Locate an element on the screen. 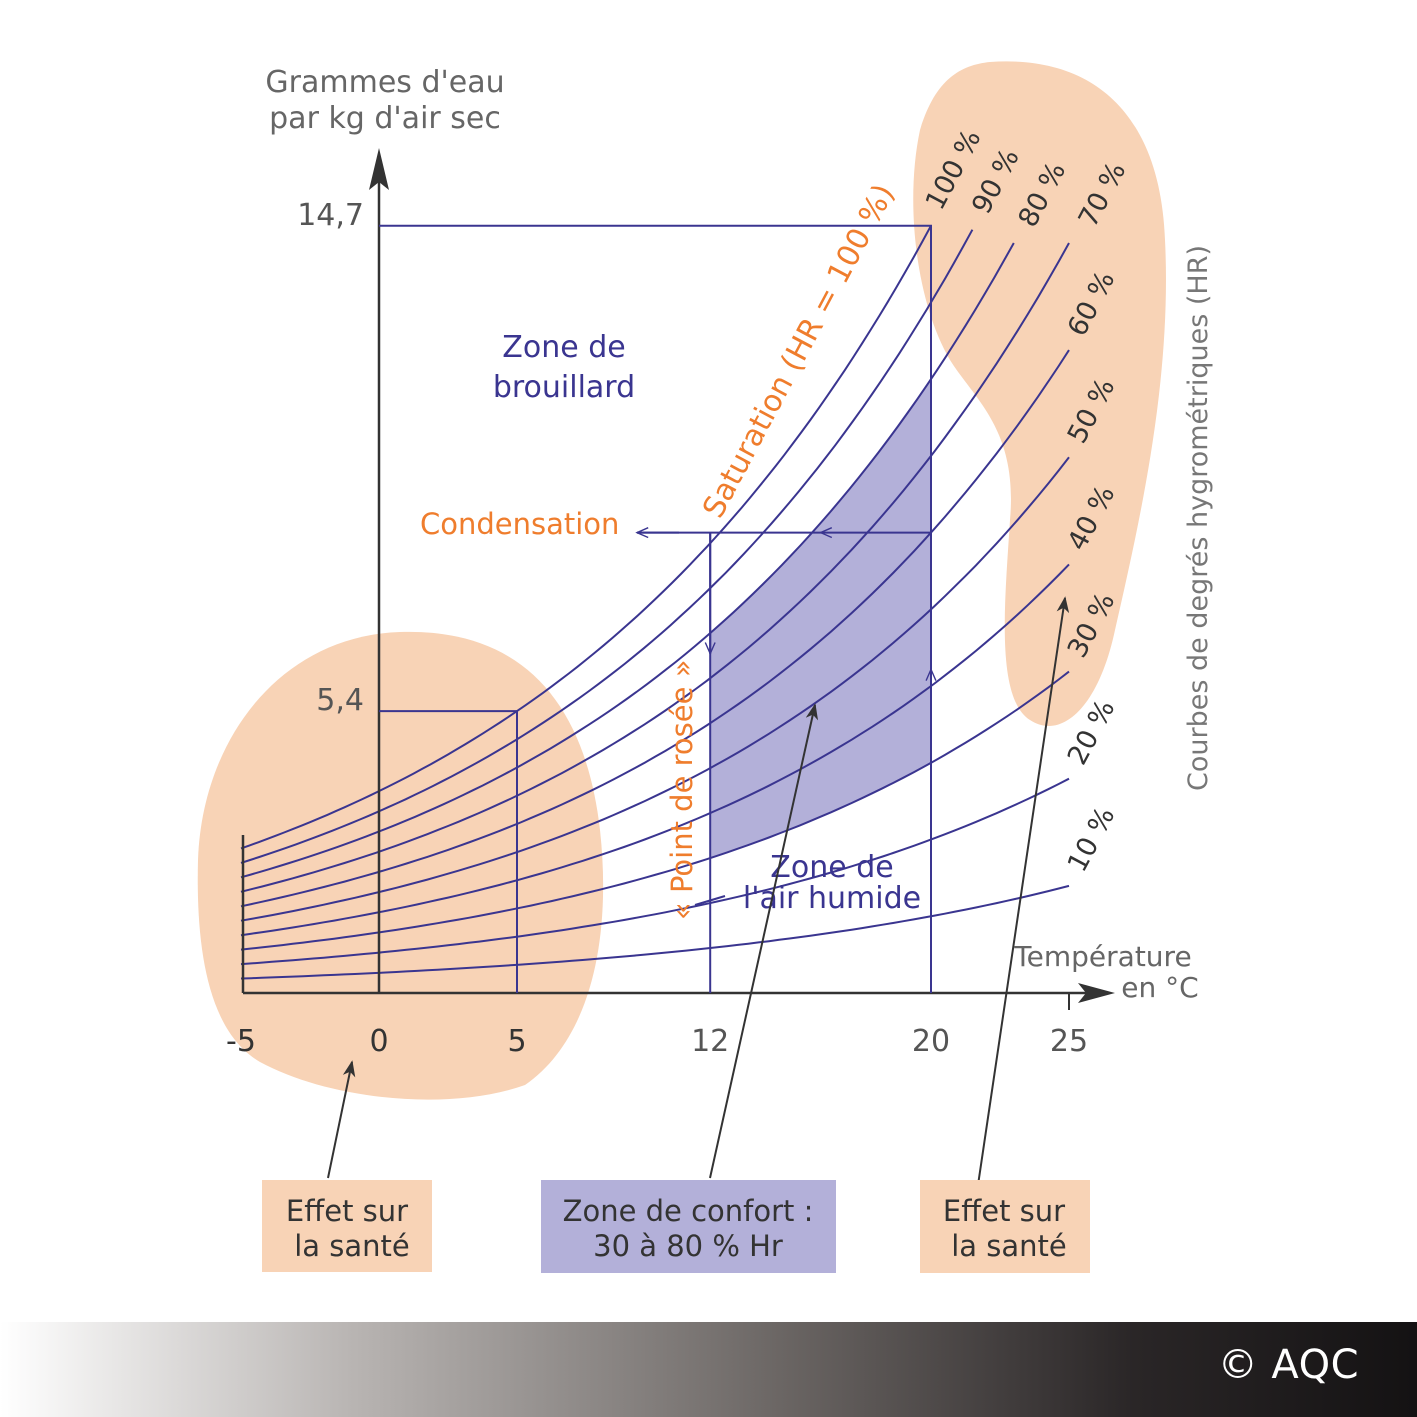  rh-curves-title: Courbes de degrés hygrométriques (HR) is located at coordinates (1198, 518).